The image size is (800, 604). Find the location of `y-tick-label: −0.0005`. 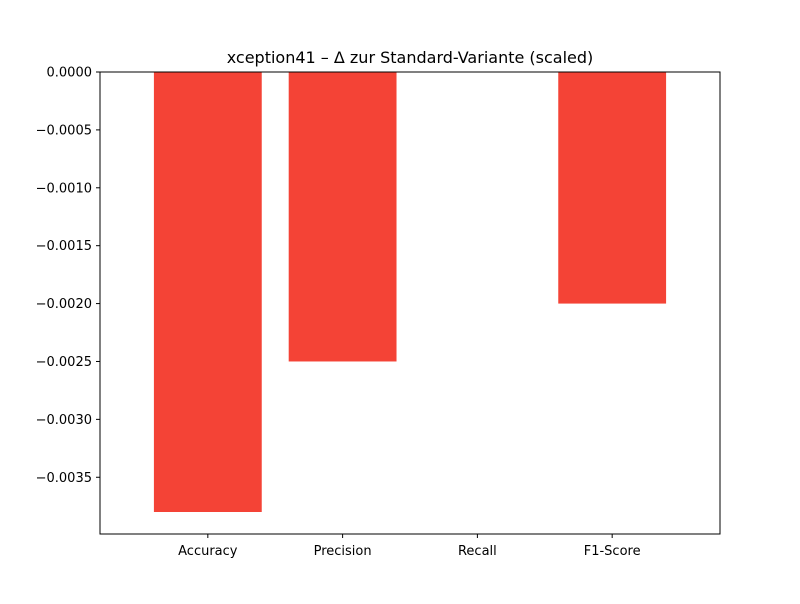

y-tick-label: −0.0005 is located at coordinates (64, 130).